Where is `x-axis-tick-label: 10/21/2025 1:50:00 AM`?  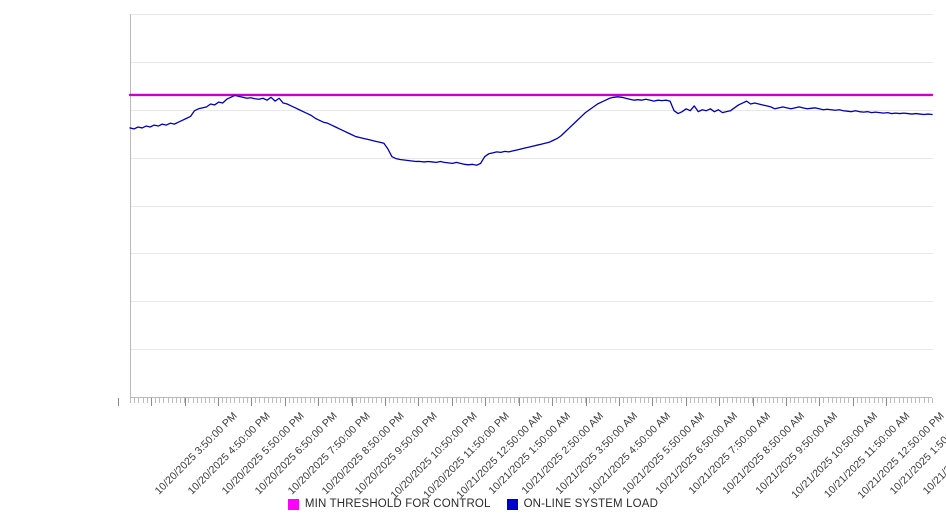
x-axis-tick-label: 10/21/2025 1:50:00 AM is located at coordinates (530, 453).